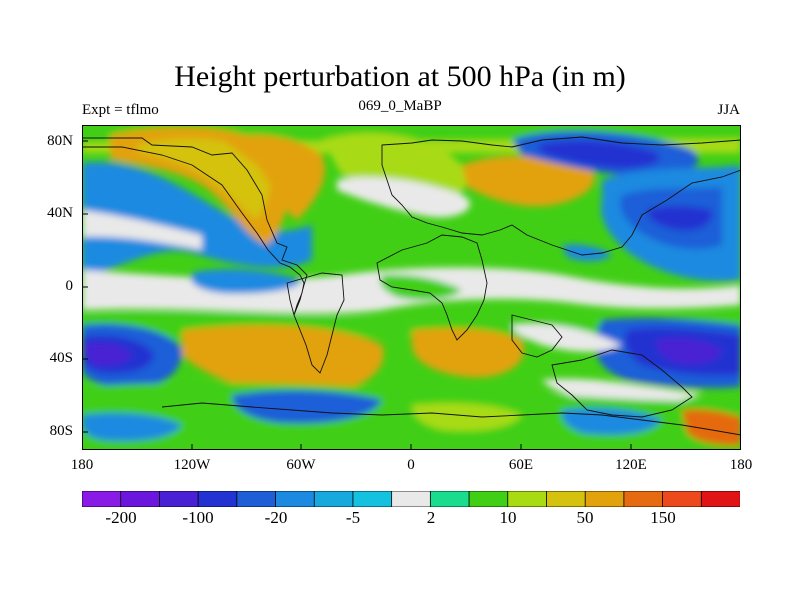 Image resolution: width=800 pixels, height=600 pixels. What do you see at coordinates (198, 517) in the screenshot?
I see `colorbar-label: -100` at bounding box center [198, 517].